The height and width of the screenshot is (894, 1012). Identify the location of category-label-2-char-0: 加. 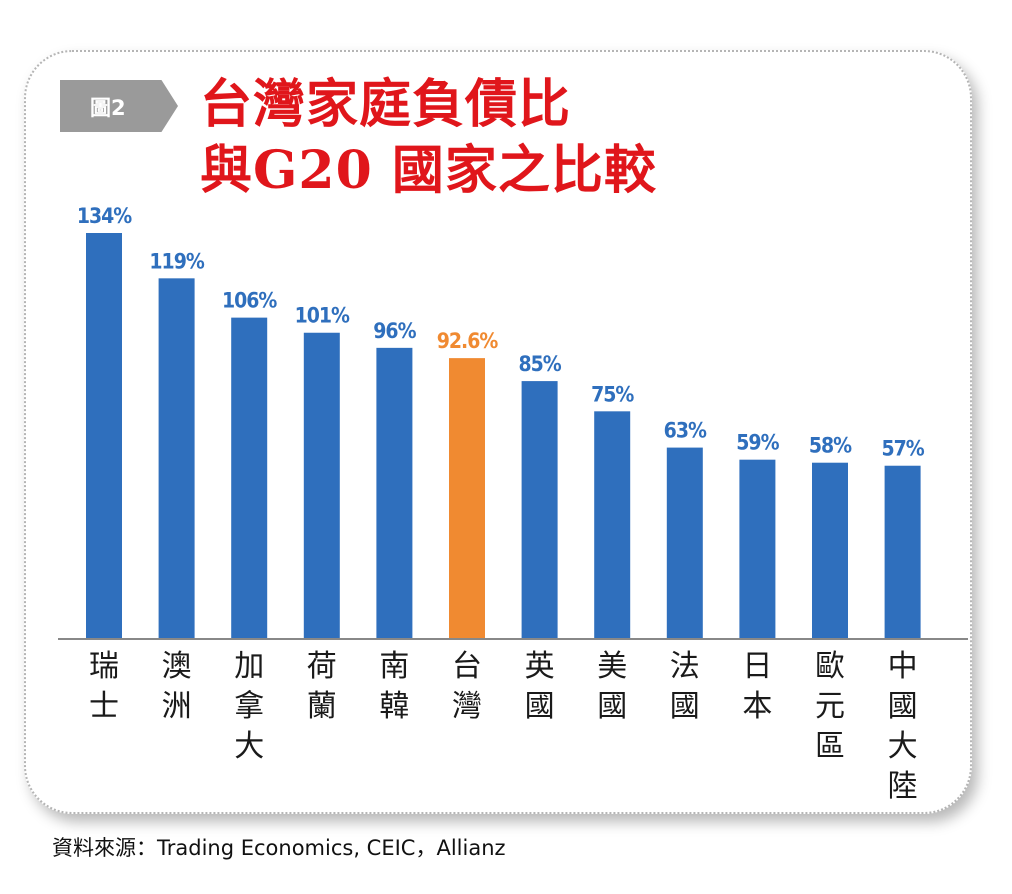
(249, 666).